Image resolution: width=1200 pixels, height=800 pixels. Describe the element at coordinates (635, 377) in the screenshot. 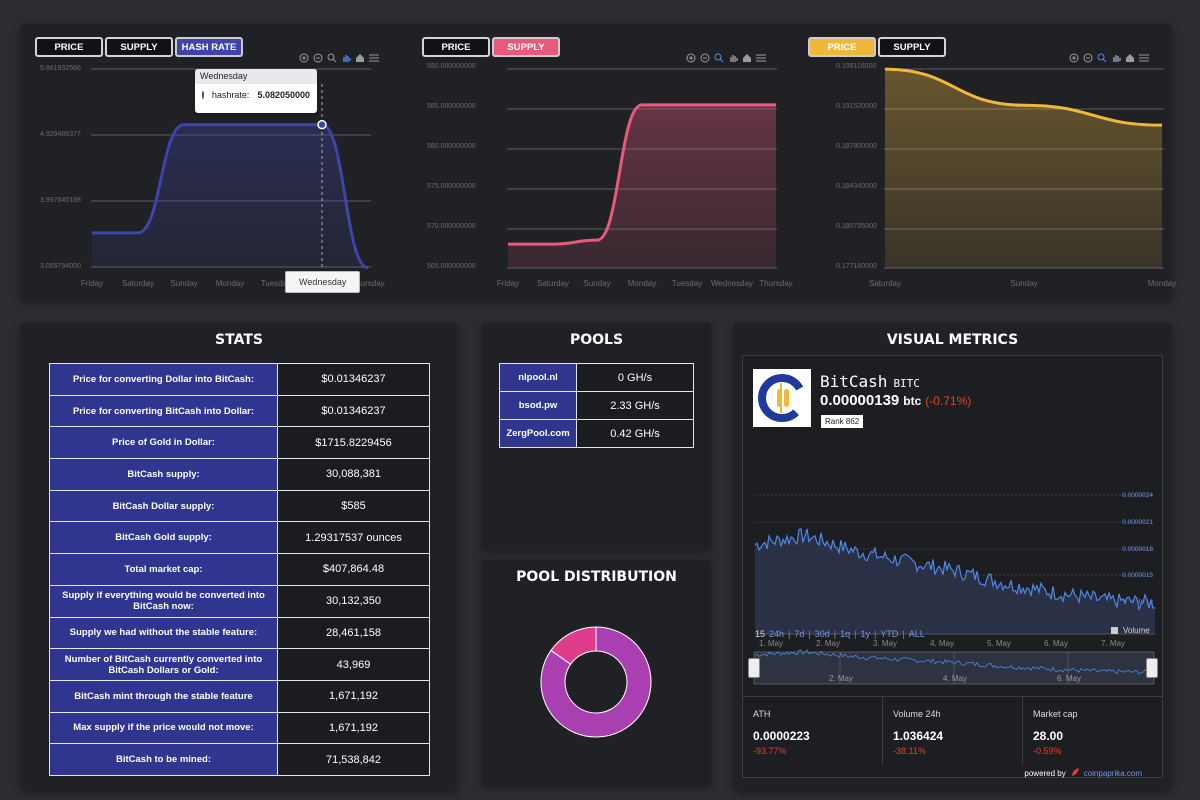

I see `pool-hashrate: 0 GH/s` at that location.